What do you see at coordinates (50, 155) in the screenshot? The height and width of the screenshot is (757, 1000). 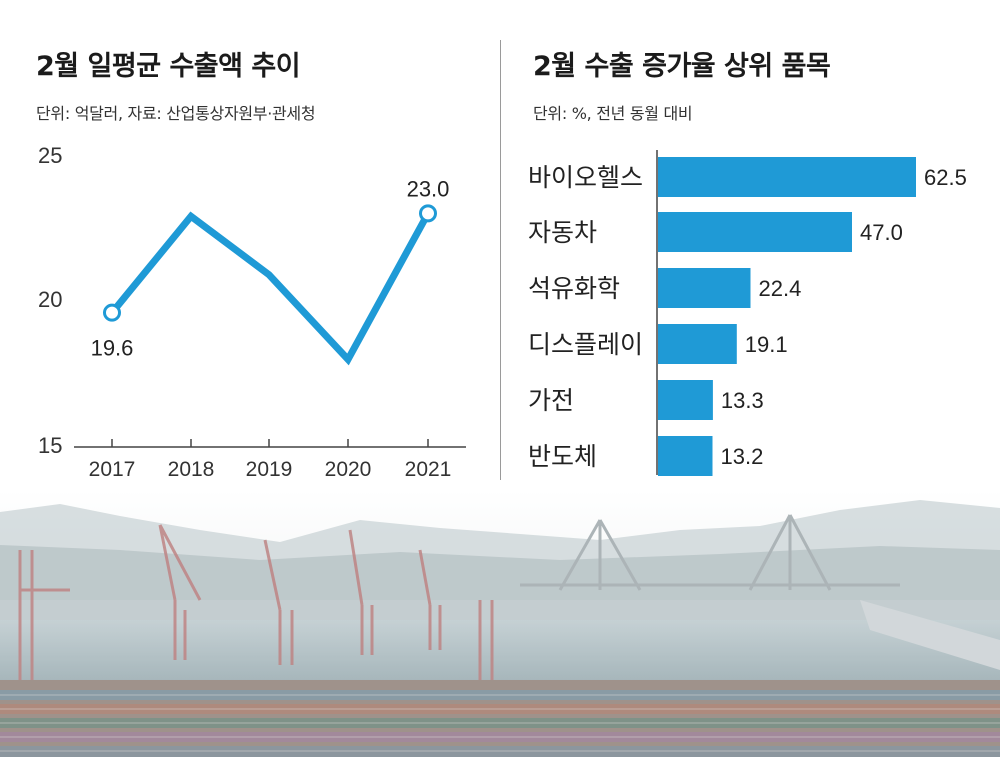 I see `y-tick-label: 25` at bounding box center [50, 155].